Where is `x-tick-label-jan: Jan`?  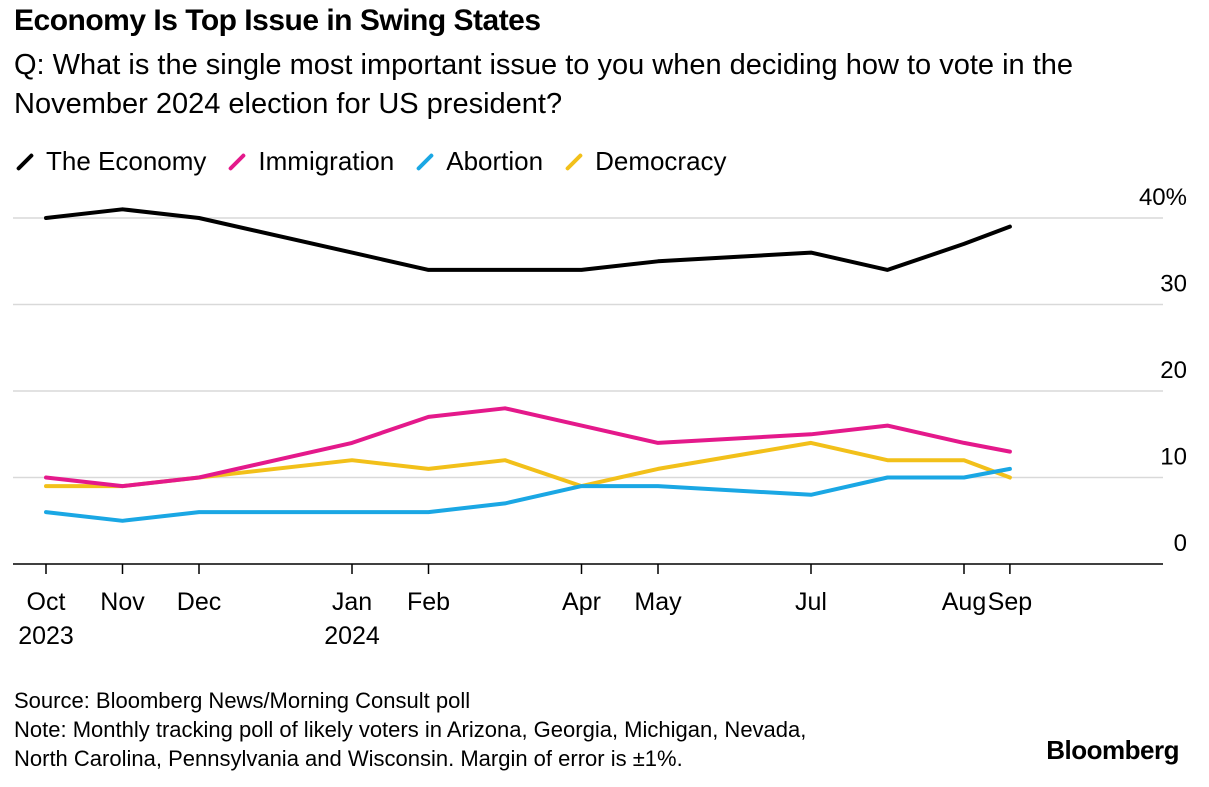 x-tick-label-jan: Jan is located at coordinates (352, 602).